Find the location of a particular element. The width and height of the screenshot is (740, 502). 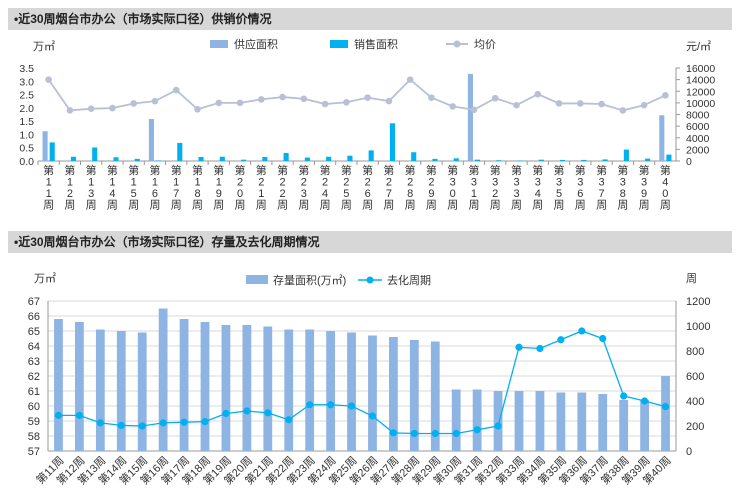

legend-label: 去化周期 is located at coordinates (409, 280).